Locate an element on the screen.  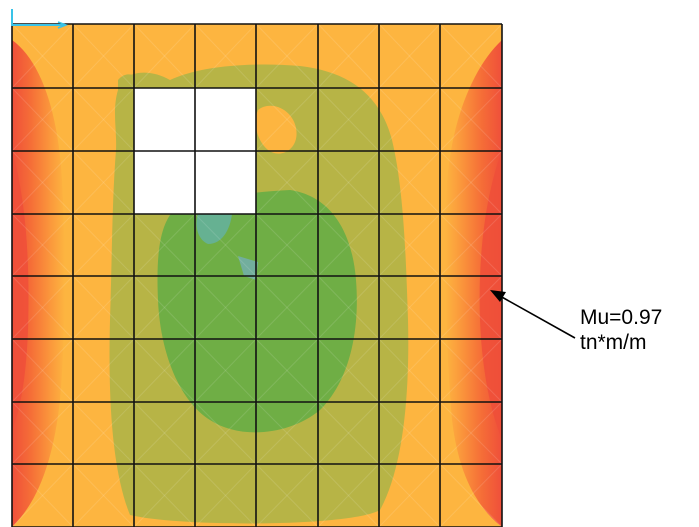
xy-axis-icon is located at coordinates (40, 19).